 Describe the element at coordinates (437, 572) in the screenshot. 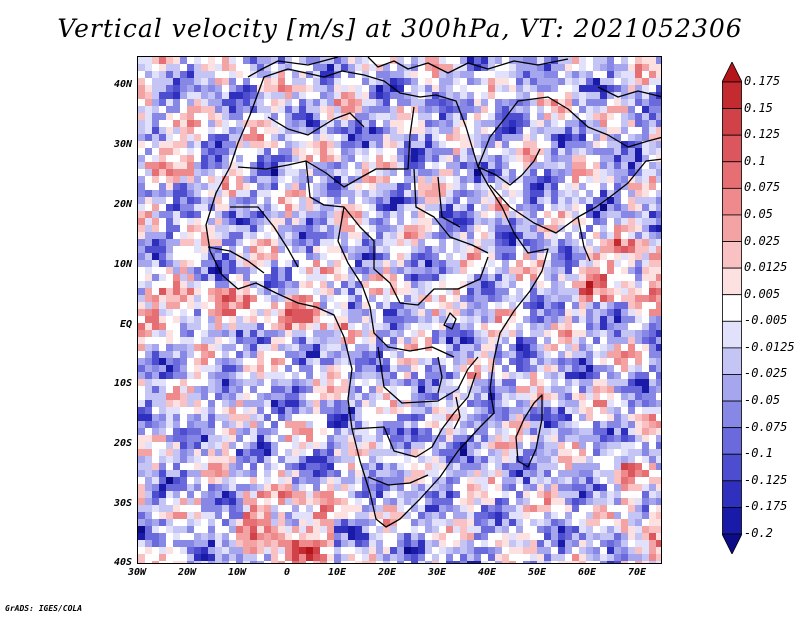

I see `lon-label: 30E` at that location.